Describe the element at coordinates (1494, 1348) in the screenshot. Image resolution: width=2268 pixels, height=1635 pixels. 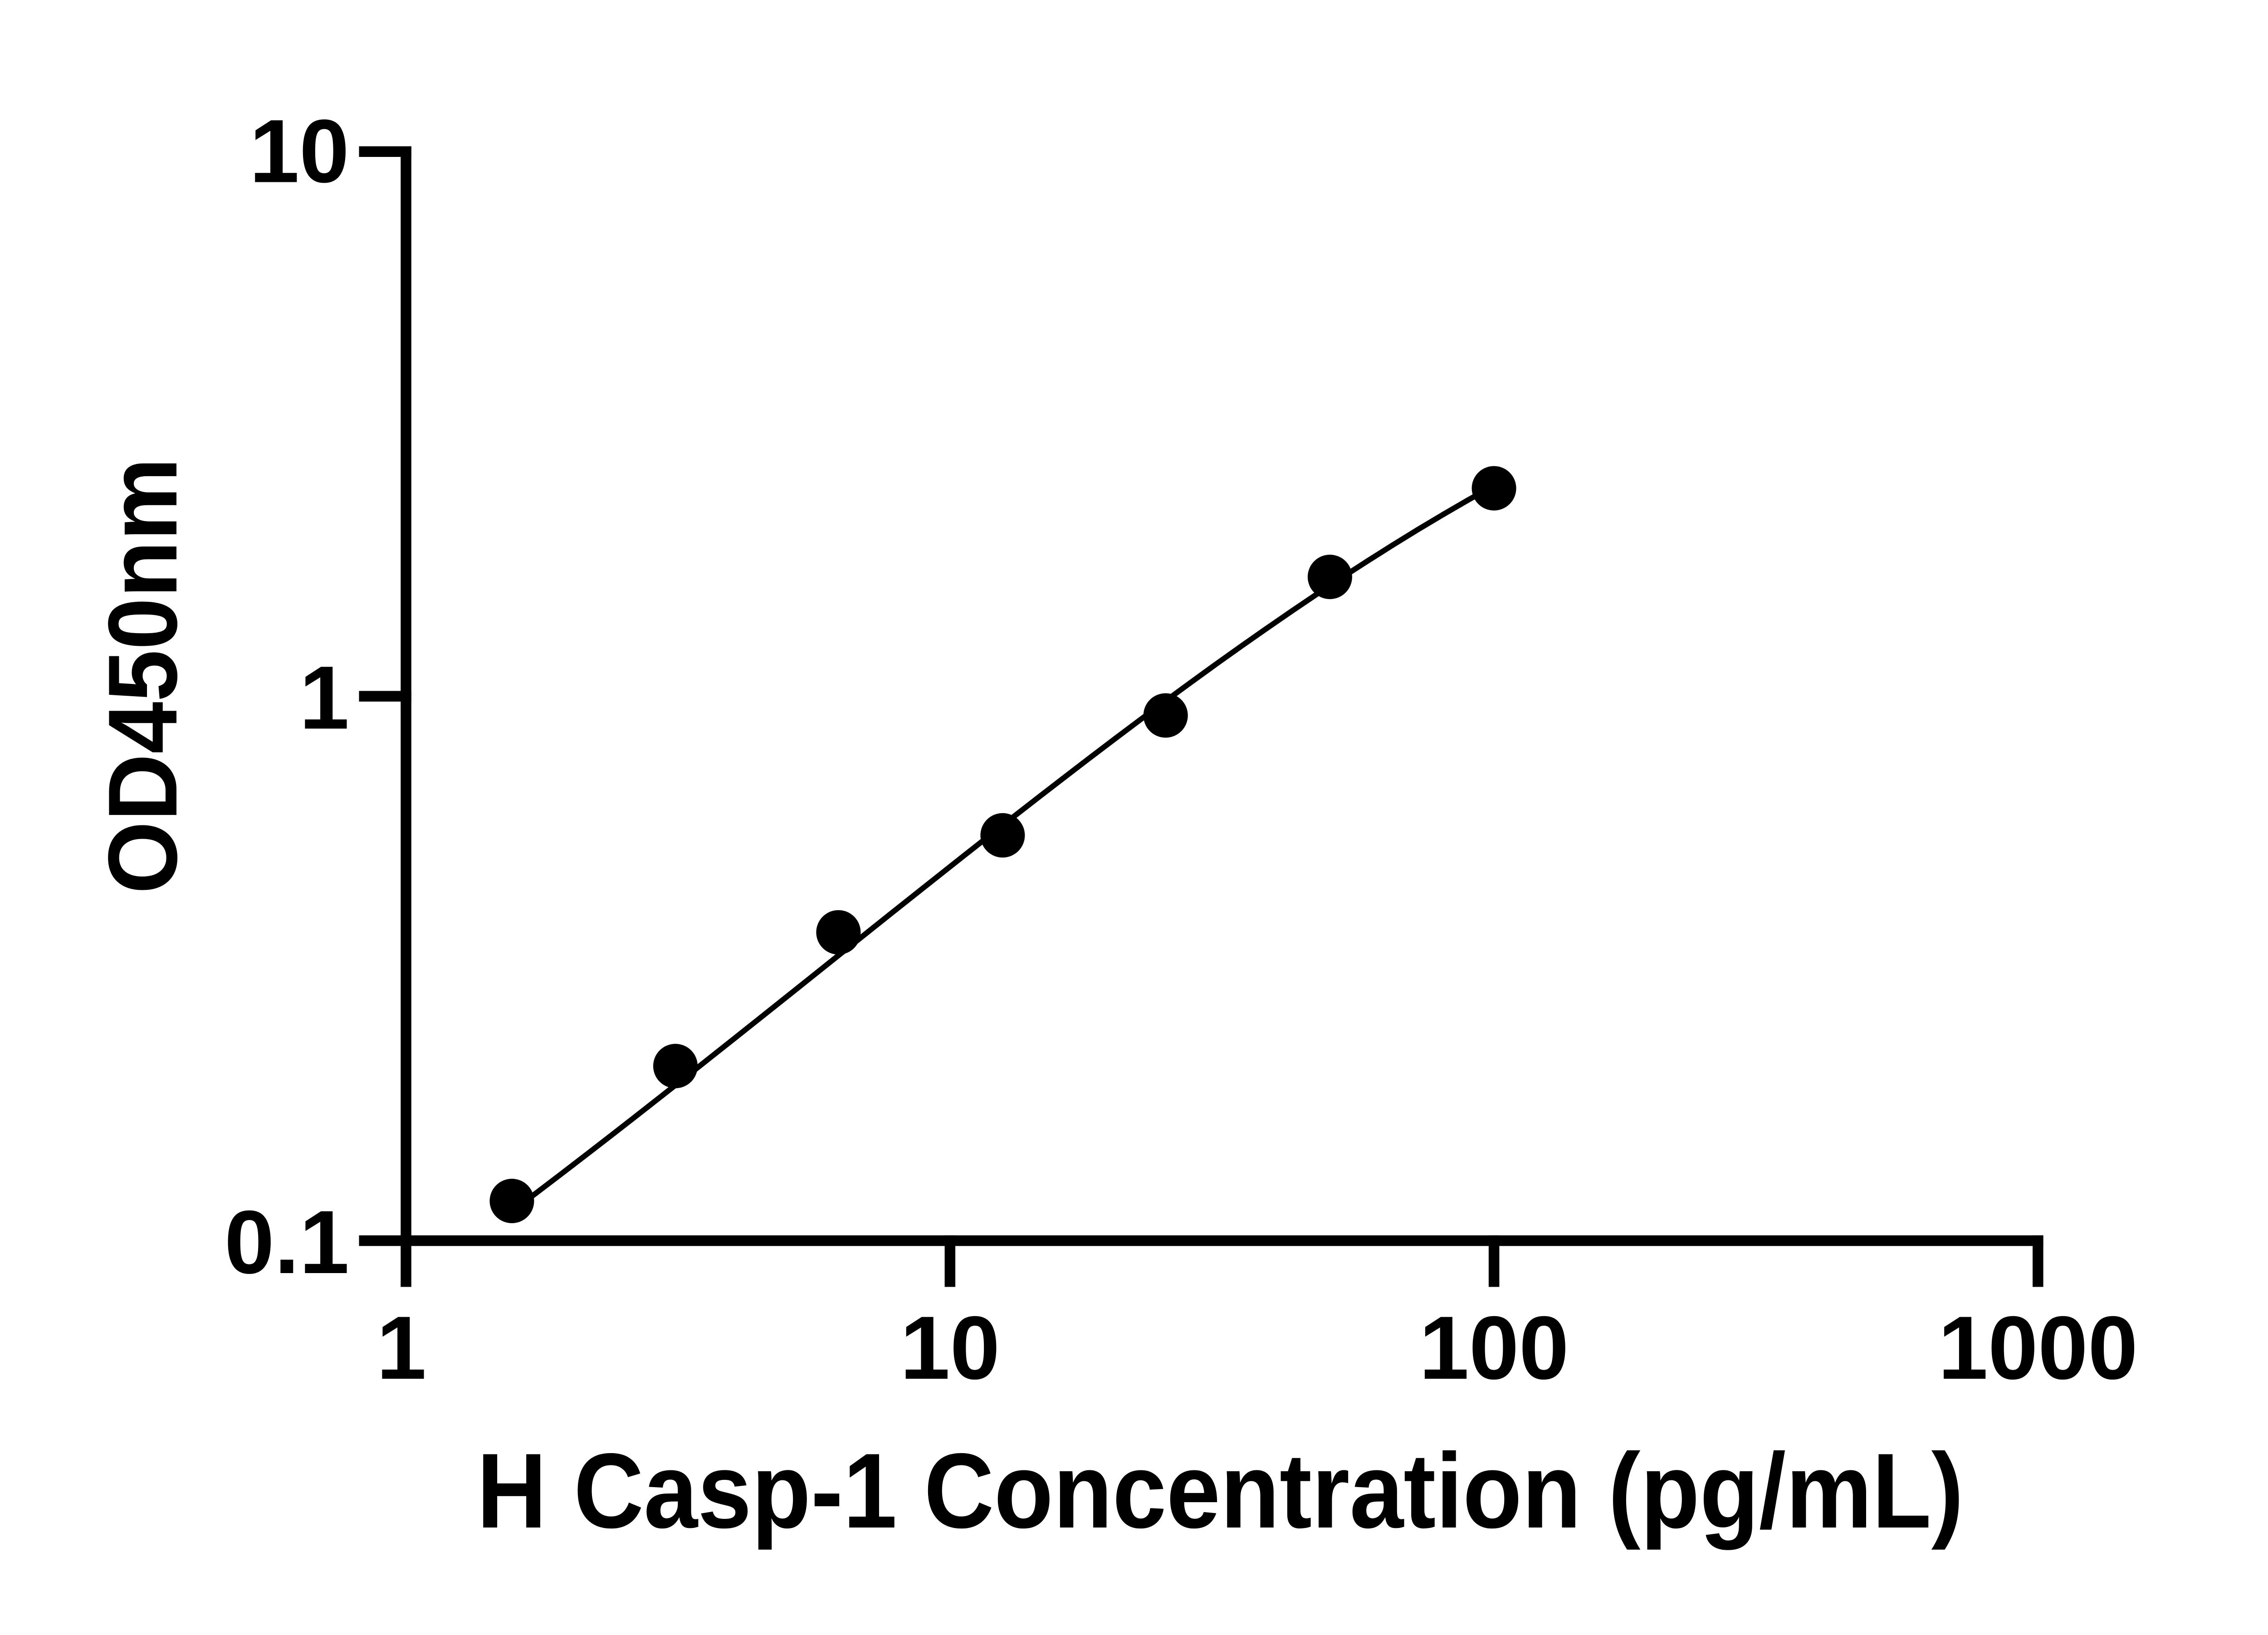
I see `svg-text: 100` at that location.